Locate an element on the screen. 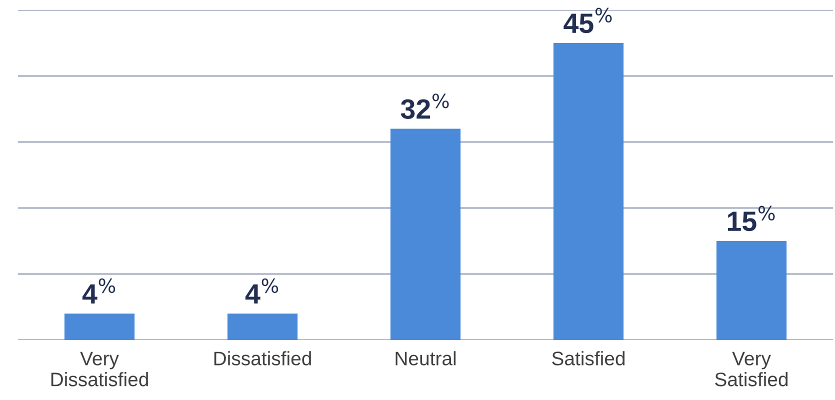 The width and height of the screenshot is (835, 400). data-label: 32$^{%}$ is located at coordinates (424, 106).